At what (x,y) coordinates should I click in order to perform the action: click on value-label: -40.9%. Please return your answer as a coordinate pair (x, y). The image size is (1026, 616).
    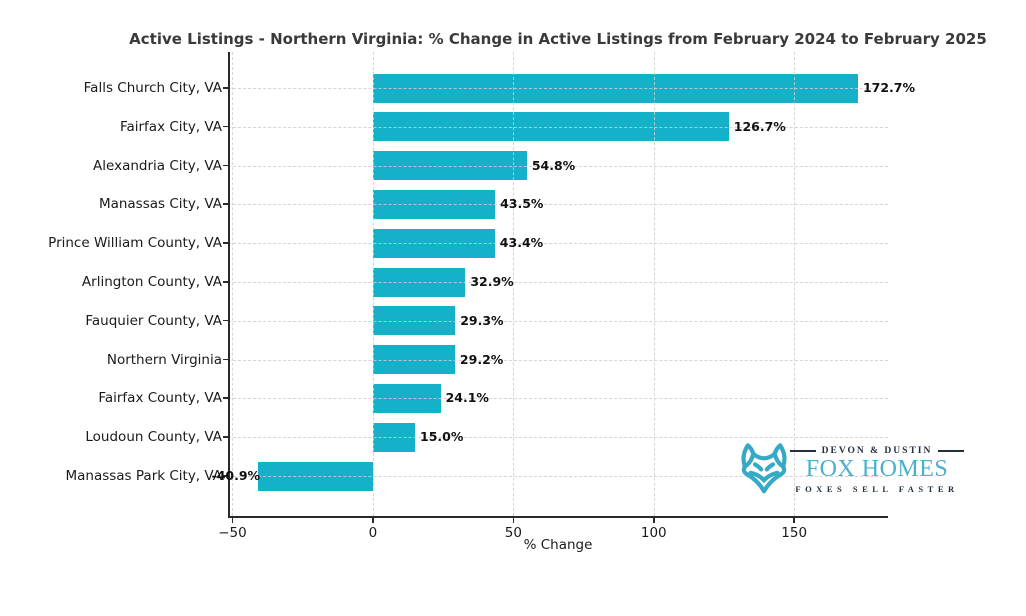
    Looking at the image, I should click on (236, 475).